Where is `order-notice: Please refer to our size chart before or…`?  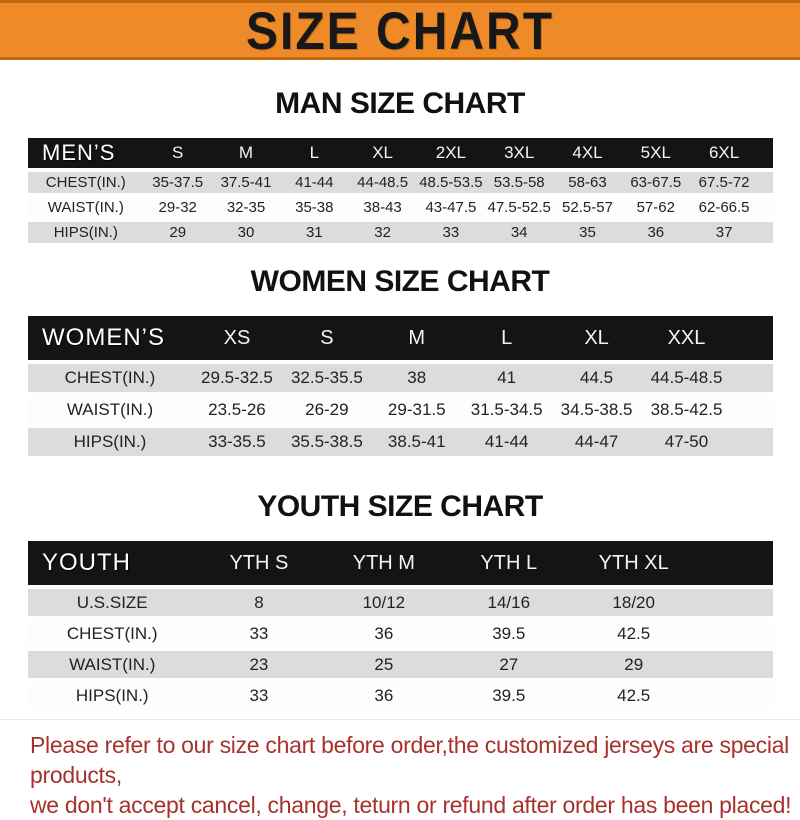 order-notice: Please refer to our size chart before or… is located at coordinates (400, 775).